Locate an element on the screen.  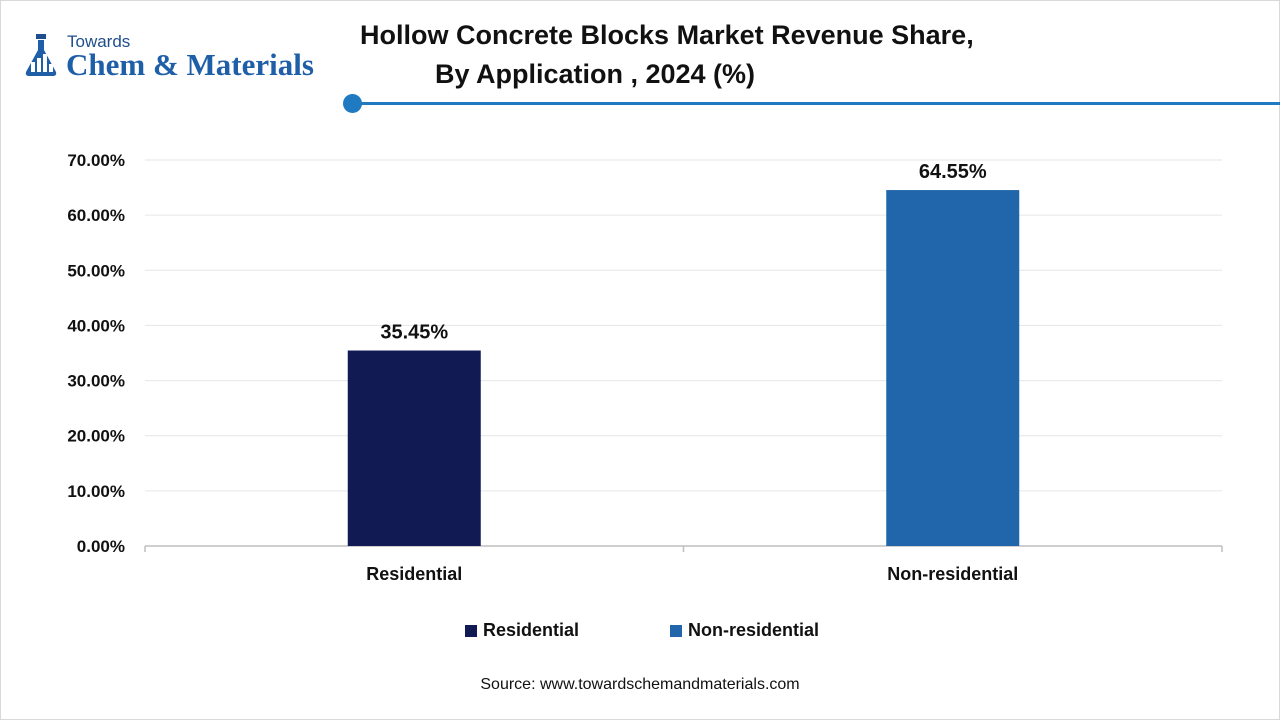
source-note: Source: www.towardschemandmaterials.com is located at coordinates (640, 684).